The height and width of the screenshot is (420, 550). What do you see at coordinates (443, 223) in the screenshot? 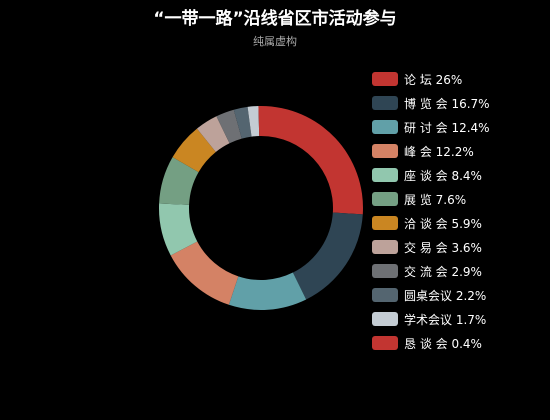
I see `legend-label: 洽 谈 会 5.9%` at bounding box center [443, 223].